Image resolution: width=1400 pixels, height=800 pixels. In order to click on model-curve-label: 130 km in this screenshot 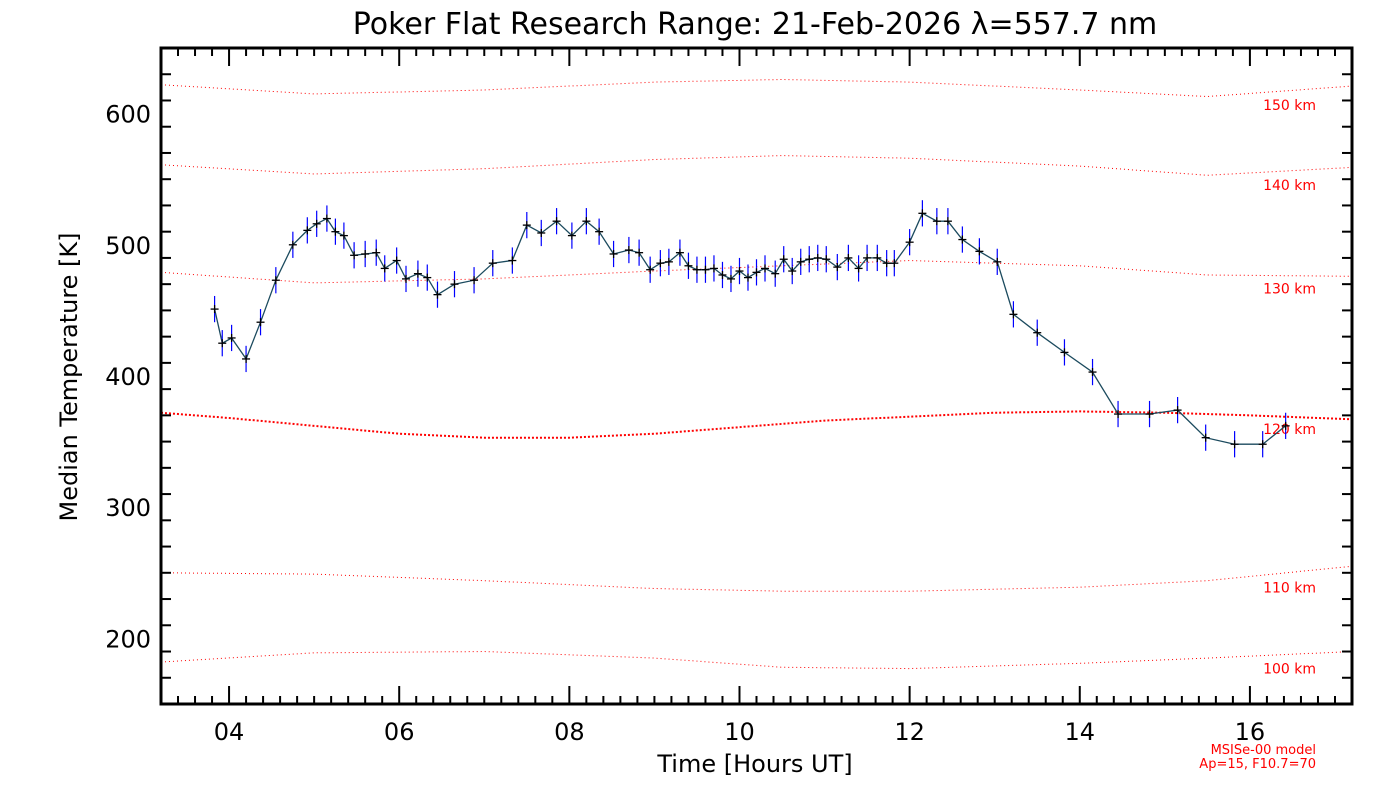, I will do `click(1289, 290)`.